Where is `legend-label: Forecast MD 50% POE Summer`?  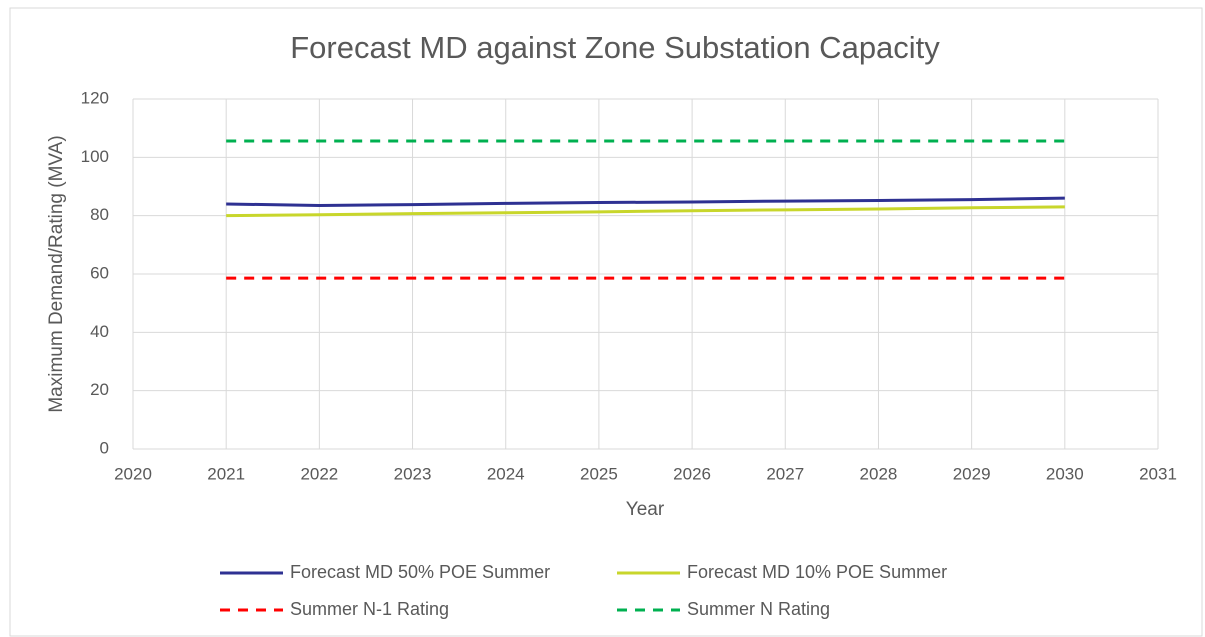
legend-label: Forecast MD 50% POE Summer is located at coordinates (420, 572).